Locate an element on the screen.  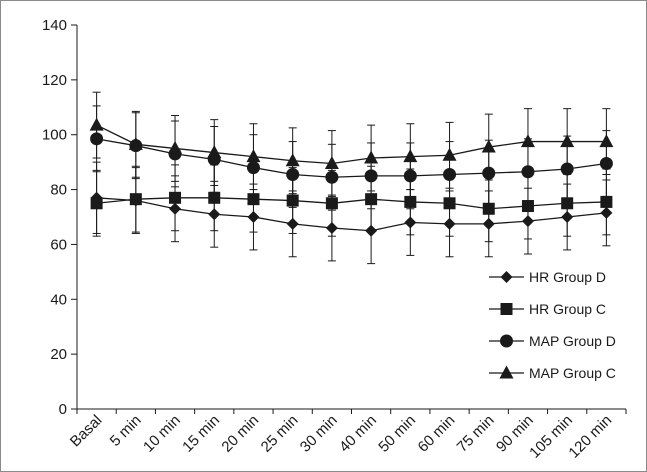
legend-label-hr-group-d: HR Group D is located at coordinates (567, 277).